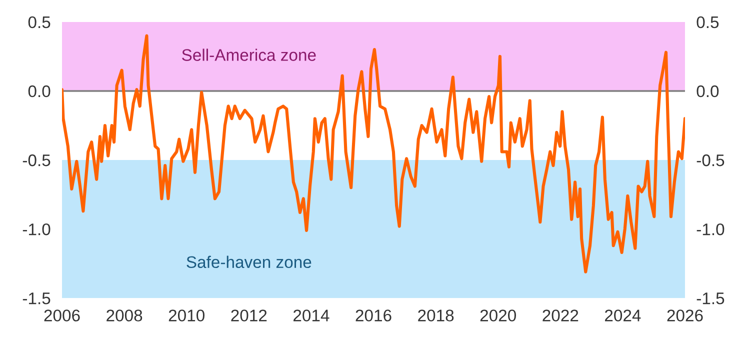  Describe the element at coordinates (312, 316) in the screenshot. I see `x-tick-label: 2014` at that location.